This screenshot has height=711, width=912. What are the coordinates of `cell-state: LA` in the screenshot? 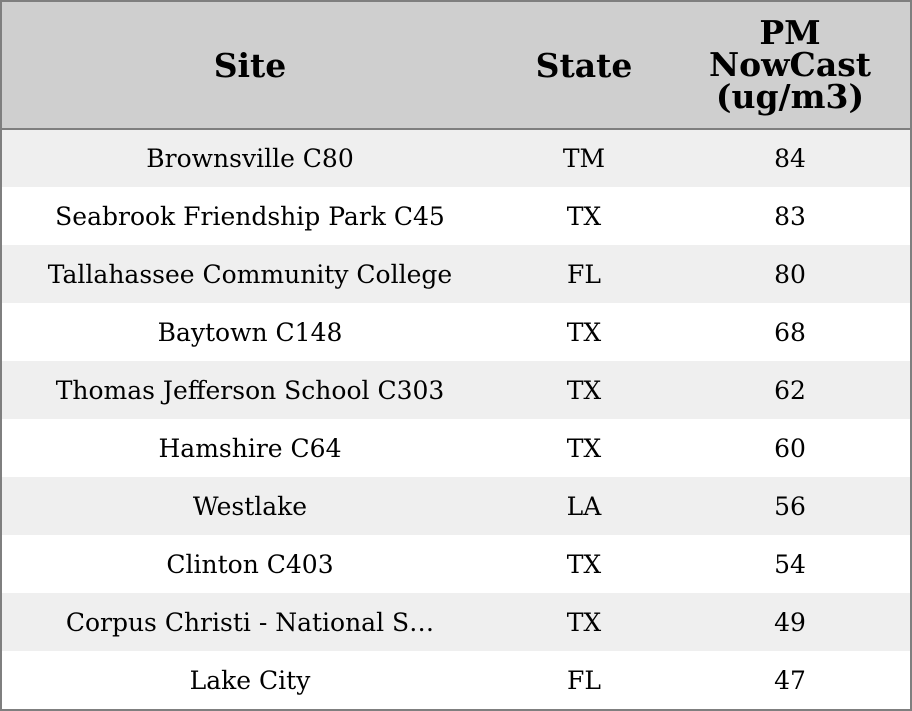 It's located at (584, 506).